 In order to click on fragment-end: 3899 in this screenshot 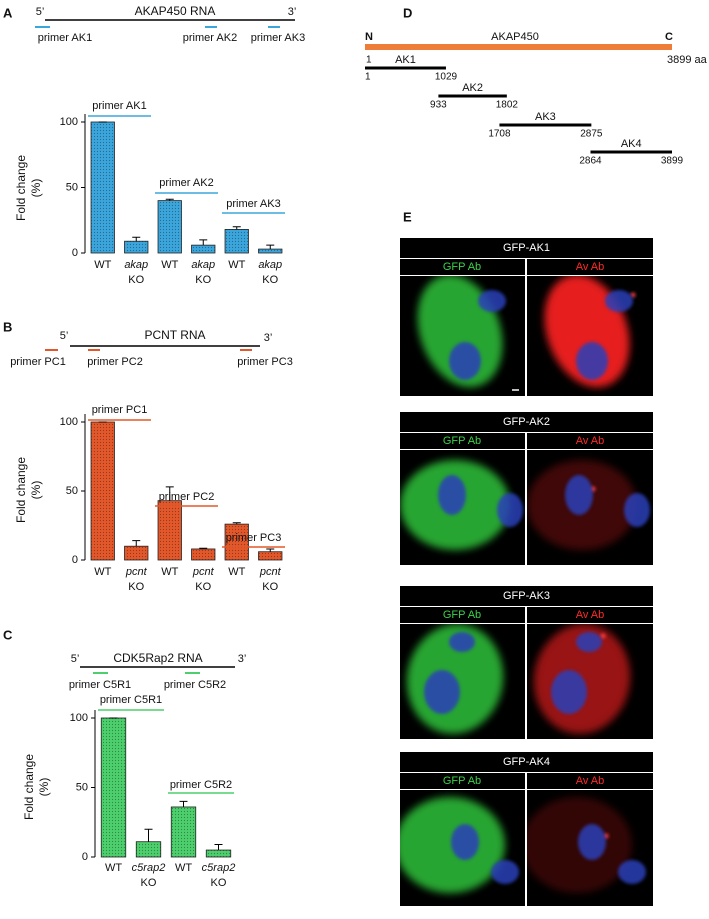, I will do `click(672, 161)`.